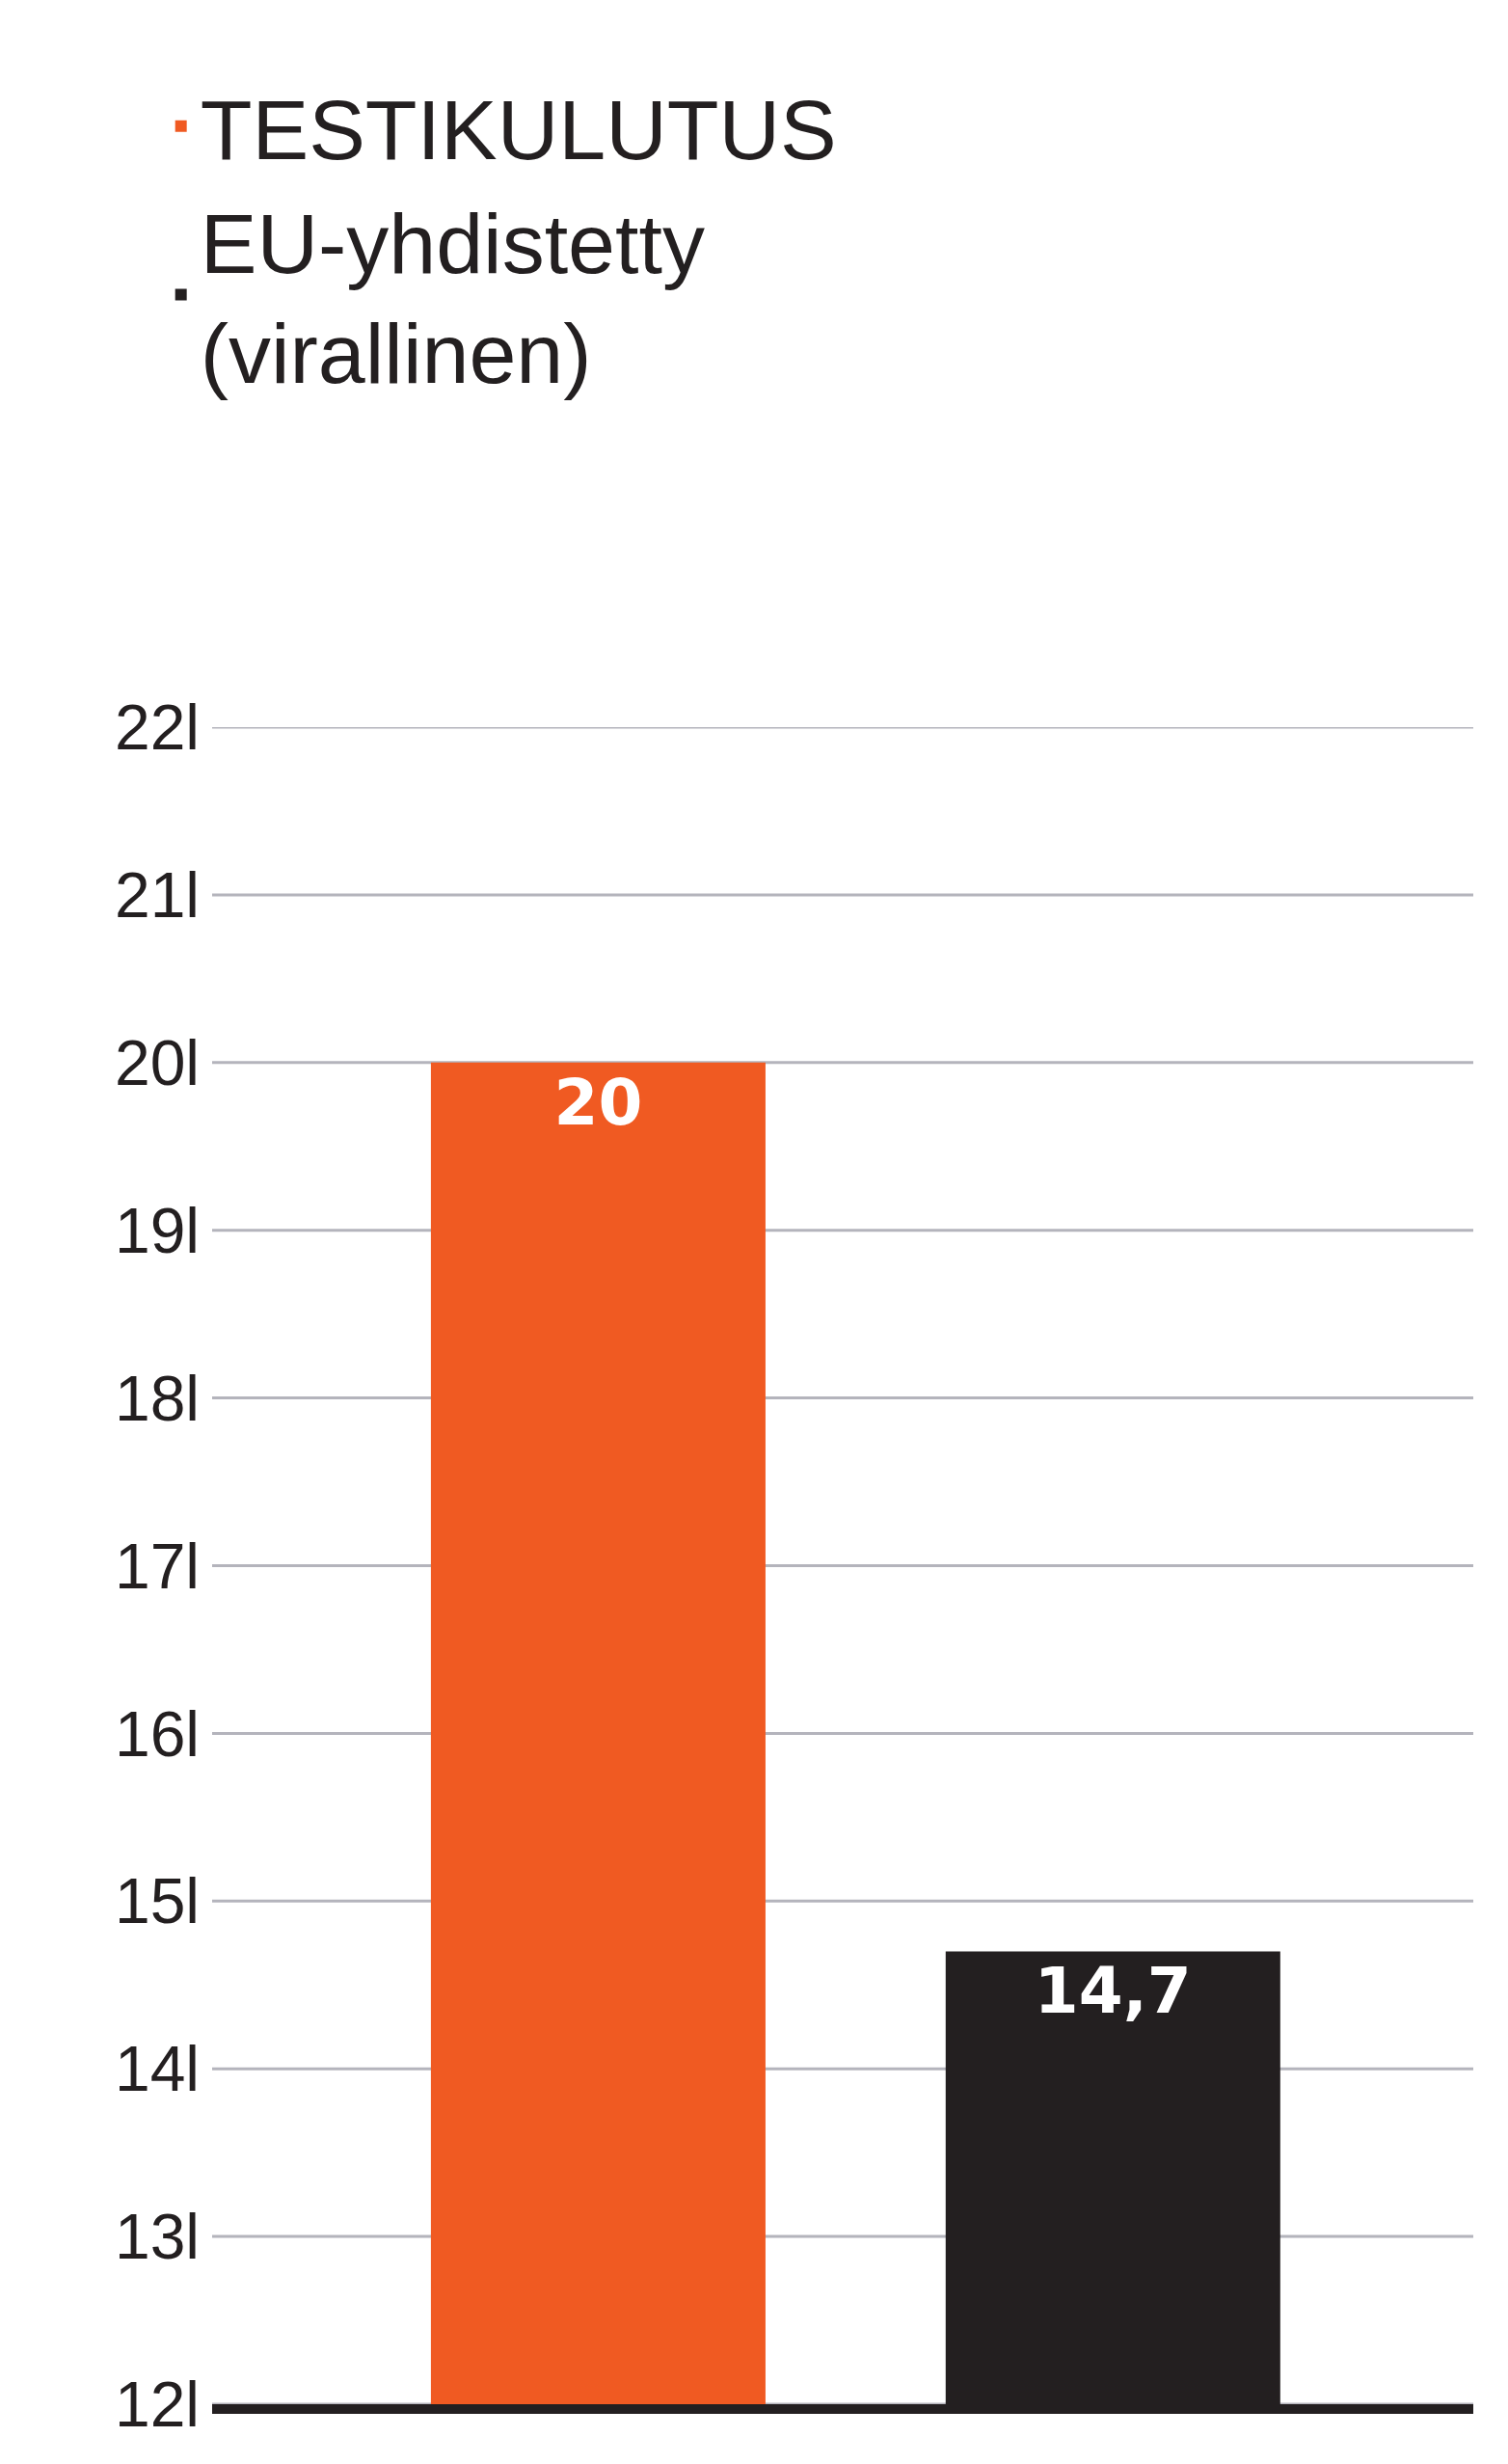 Image resolution: width=1508 pixels, height=2464 pixels. I want to click on data-label: 14,7, so click(1113, 1992).